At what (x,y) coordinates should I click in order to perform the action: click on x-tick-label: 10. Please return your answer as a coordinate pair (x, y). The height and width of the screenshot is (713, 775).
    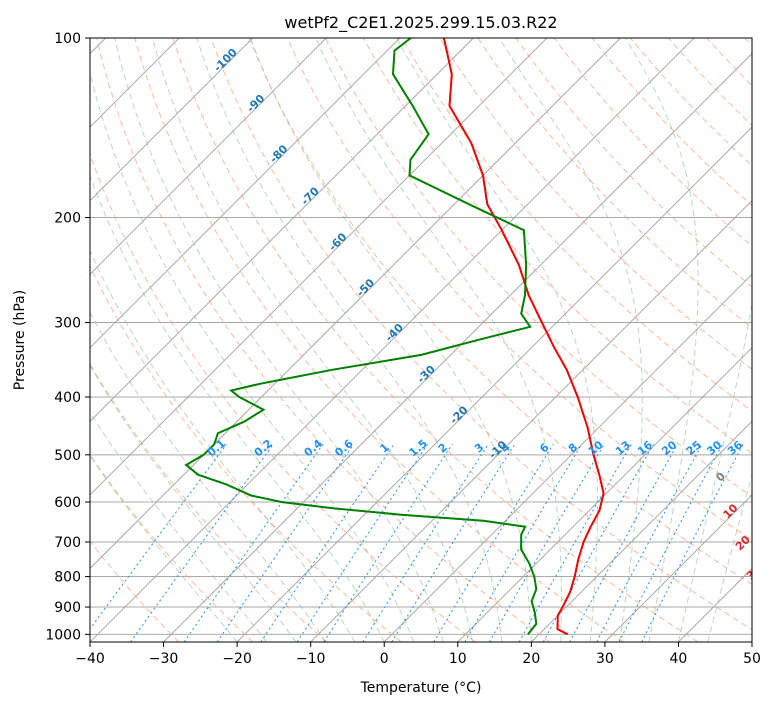
    Looking at the image, I should click on (458, 659).